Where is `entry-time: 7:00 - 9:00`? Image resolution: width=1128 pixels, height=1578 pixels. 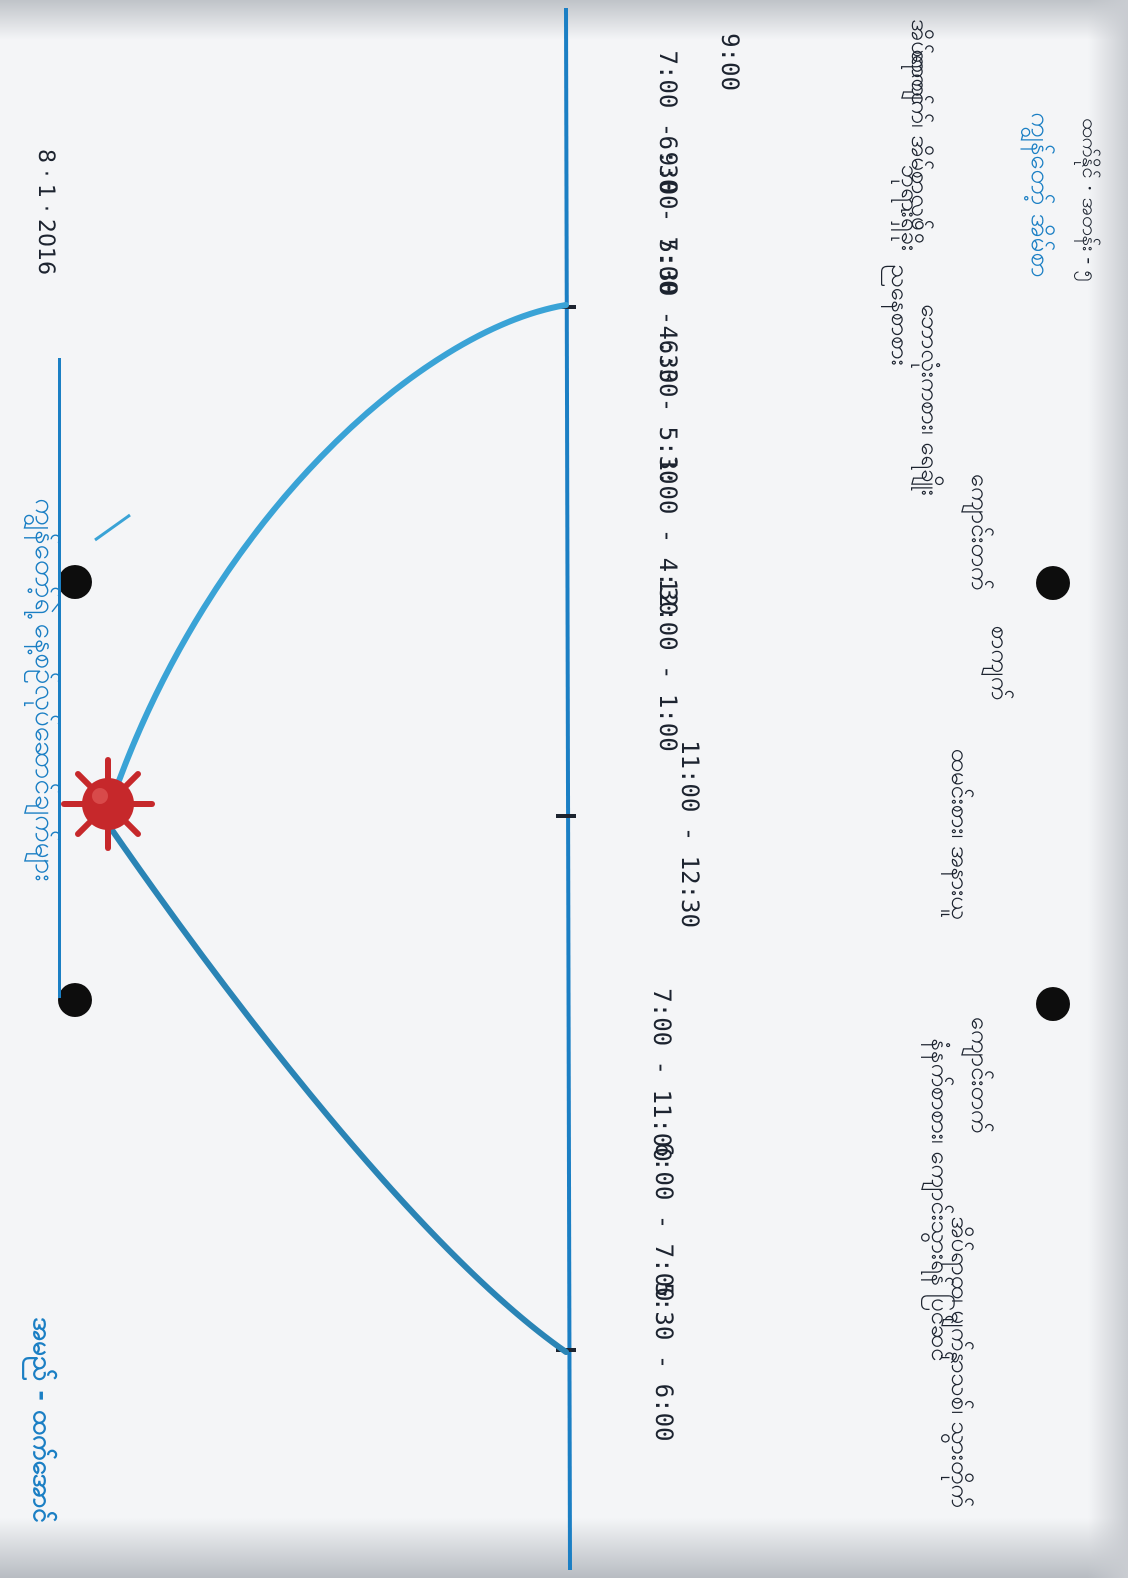
entry-time: 7:00 - 9:00 is located at coordinates (668, 130).